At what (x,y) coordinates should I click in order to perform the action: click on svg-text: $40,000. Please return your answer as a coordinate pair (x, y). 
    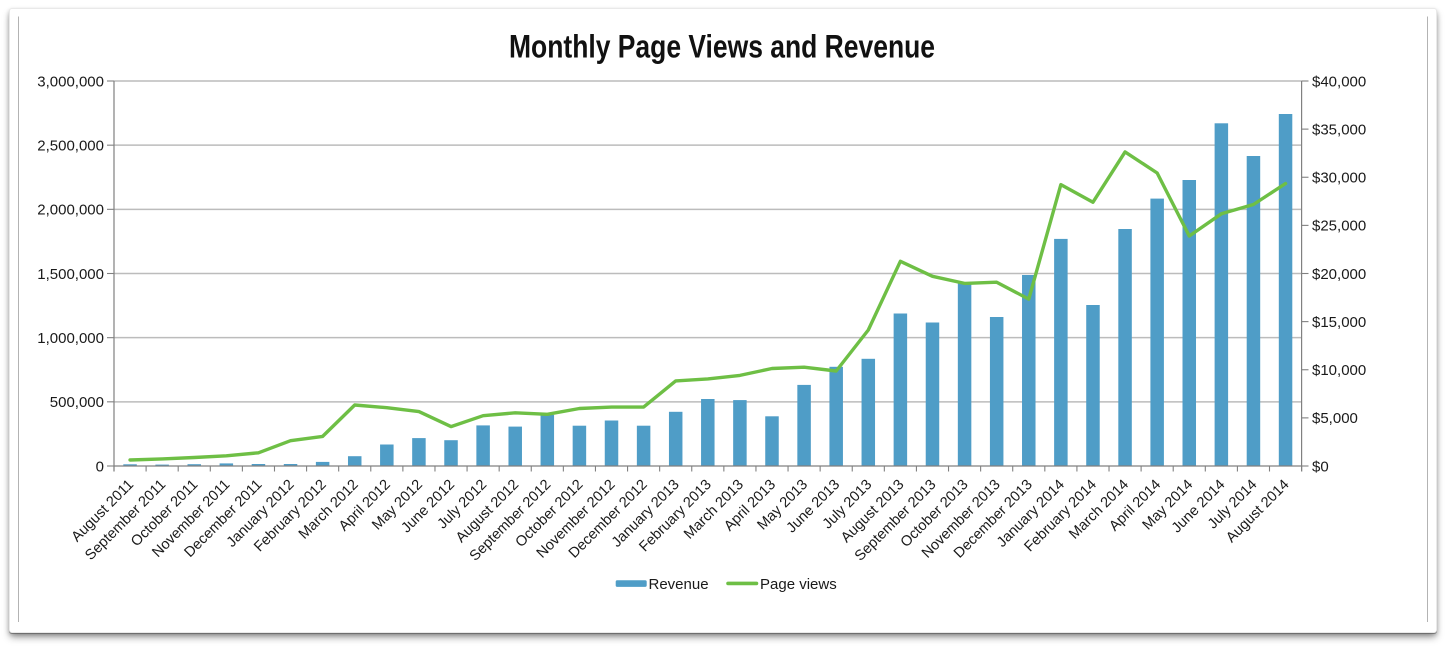
    Looking at the image, I should click on (1339, 81).